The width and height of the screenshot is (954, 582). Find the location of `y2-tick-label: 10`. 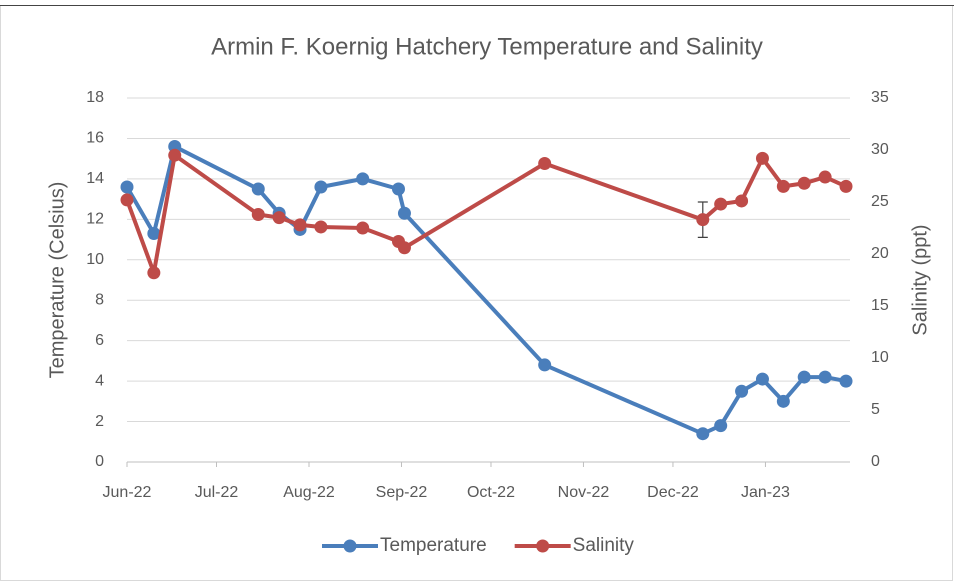

y2-tick-label: 10 is located at coordinates (880, 357).